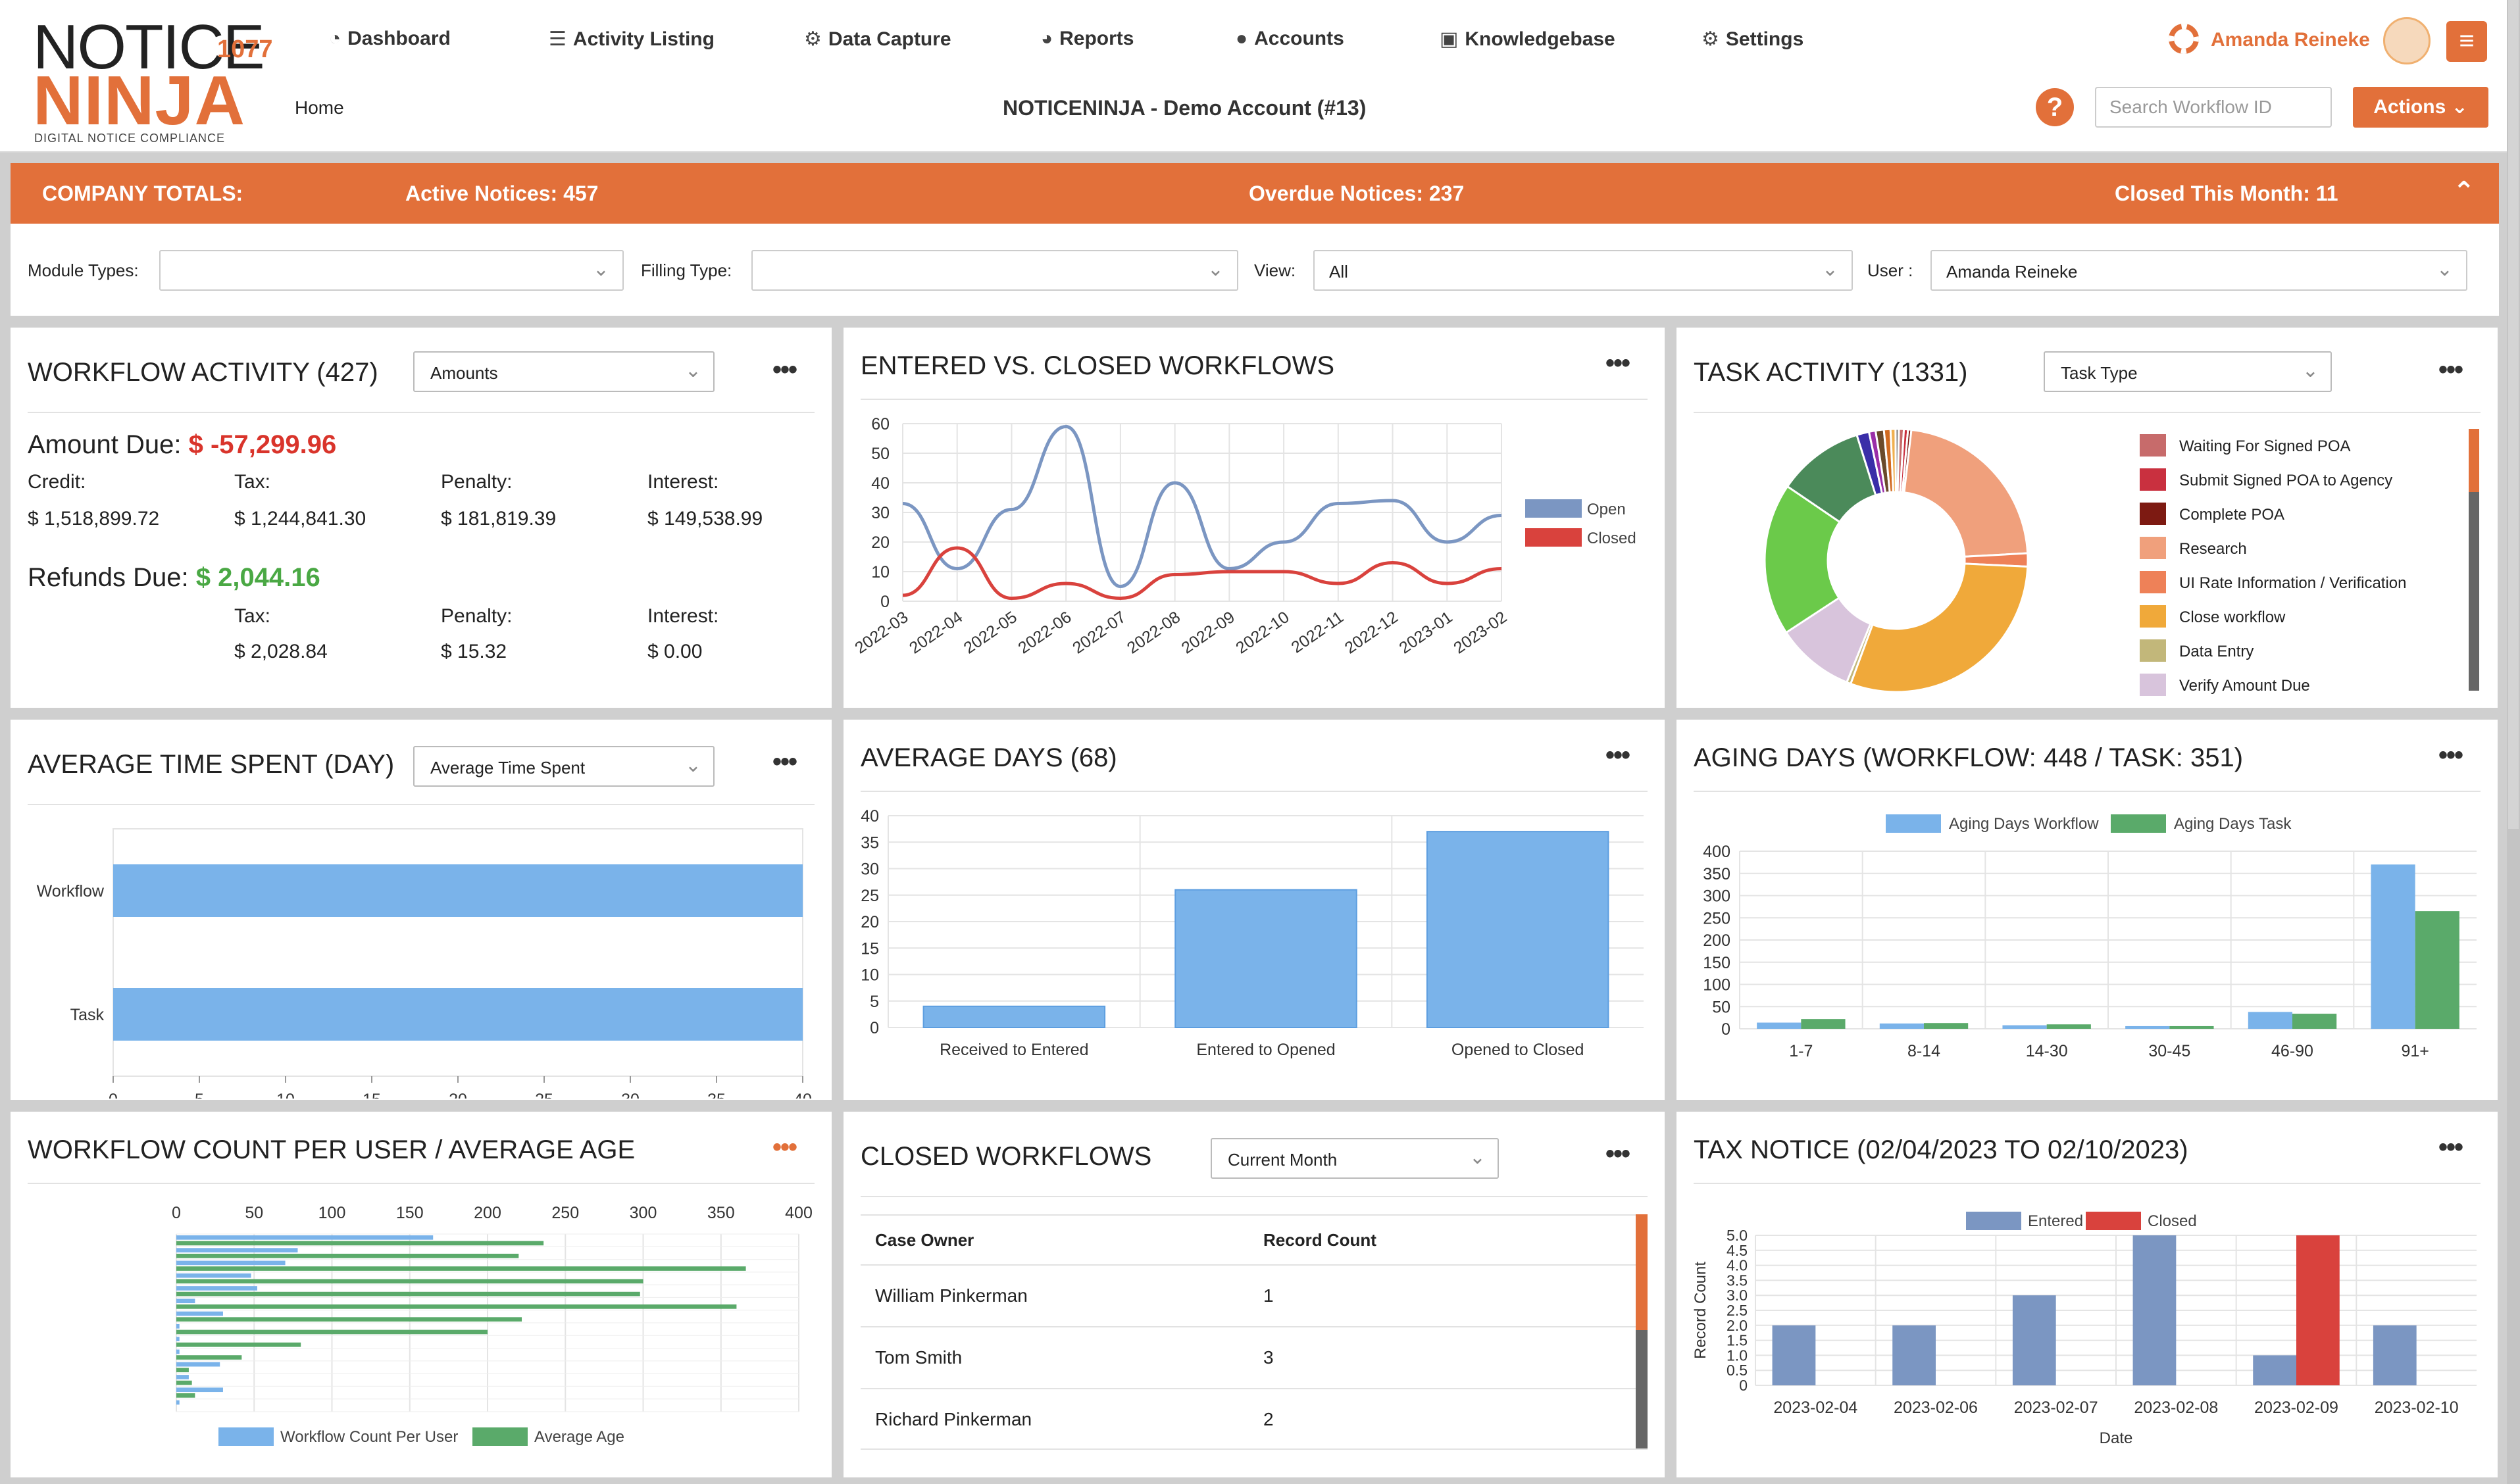  I want to click on x-tick-label: 2022-06, so click(1044, 633).